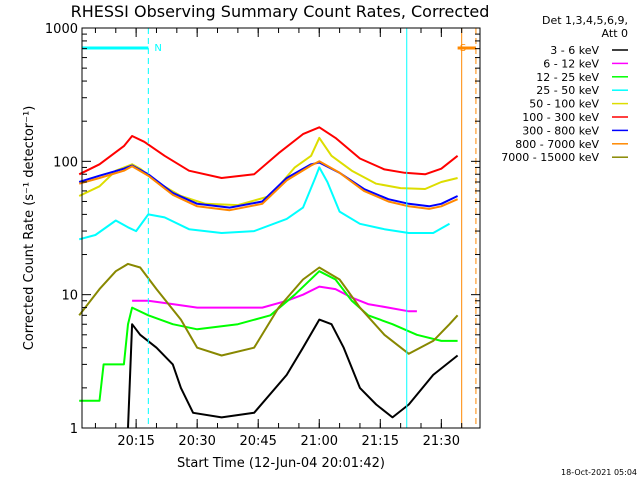 The width and height of the screenshot is (640, 480). I want to click on legend-label: 6 - 12 keV, so click(571, 63).